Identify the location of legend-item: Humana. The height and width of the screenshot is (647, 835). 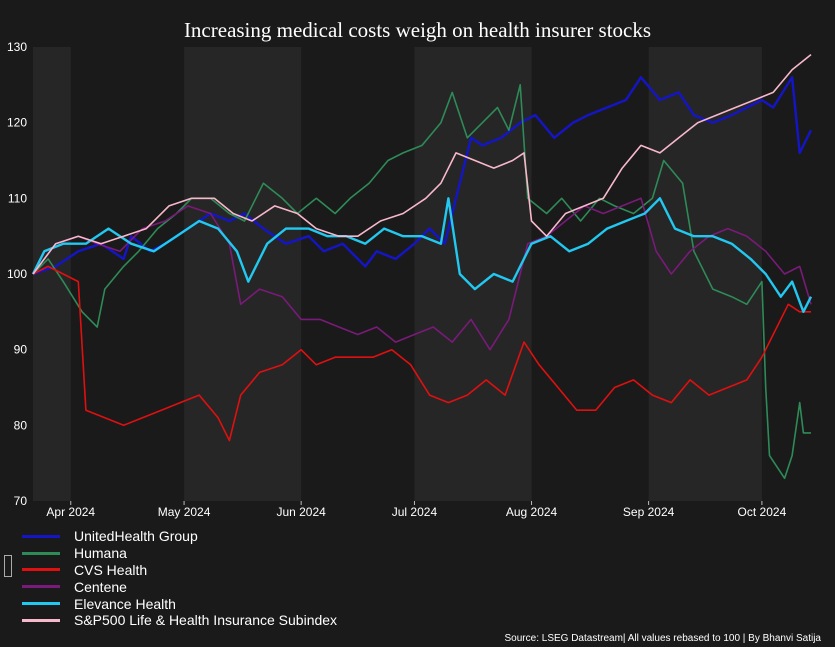
(179, 553).